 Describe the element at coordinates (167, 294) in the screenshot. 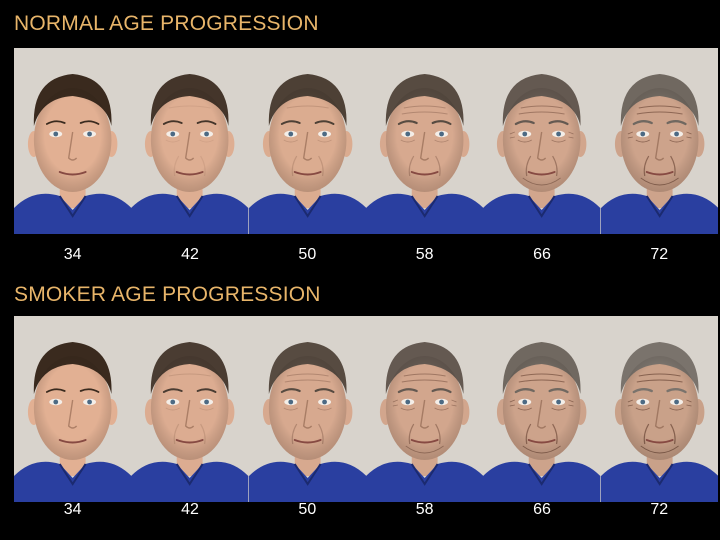

I see `smoker-section-title: SMOKER AGE PROGRESSION` at that location.